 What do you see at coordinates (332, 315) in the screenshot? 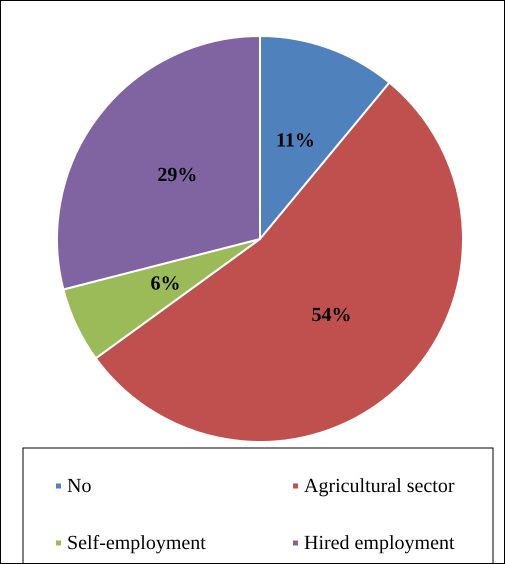
I see `data-label: 54%` at bounding box center [332, 315].